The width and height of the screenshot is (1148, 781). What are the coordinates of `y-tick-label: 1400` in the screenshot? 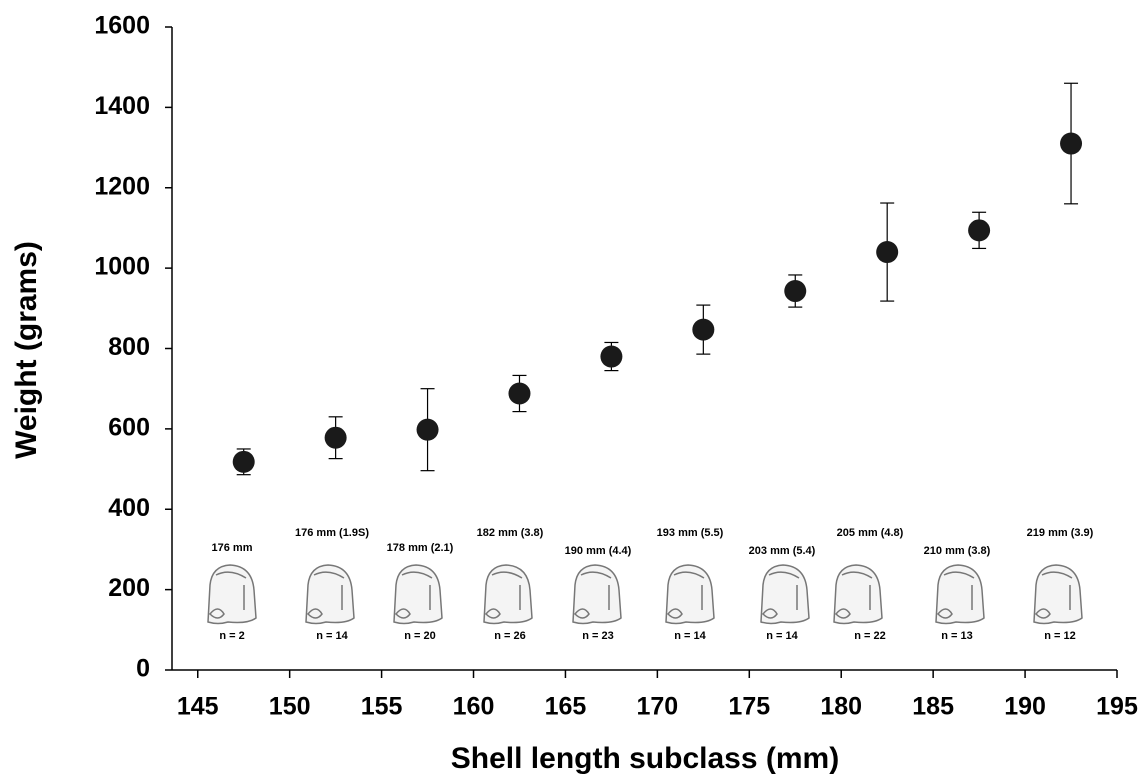 It's located at (122, 106).